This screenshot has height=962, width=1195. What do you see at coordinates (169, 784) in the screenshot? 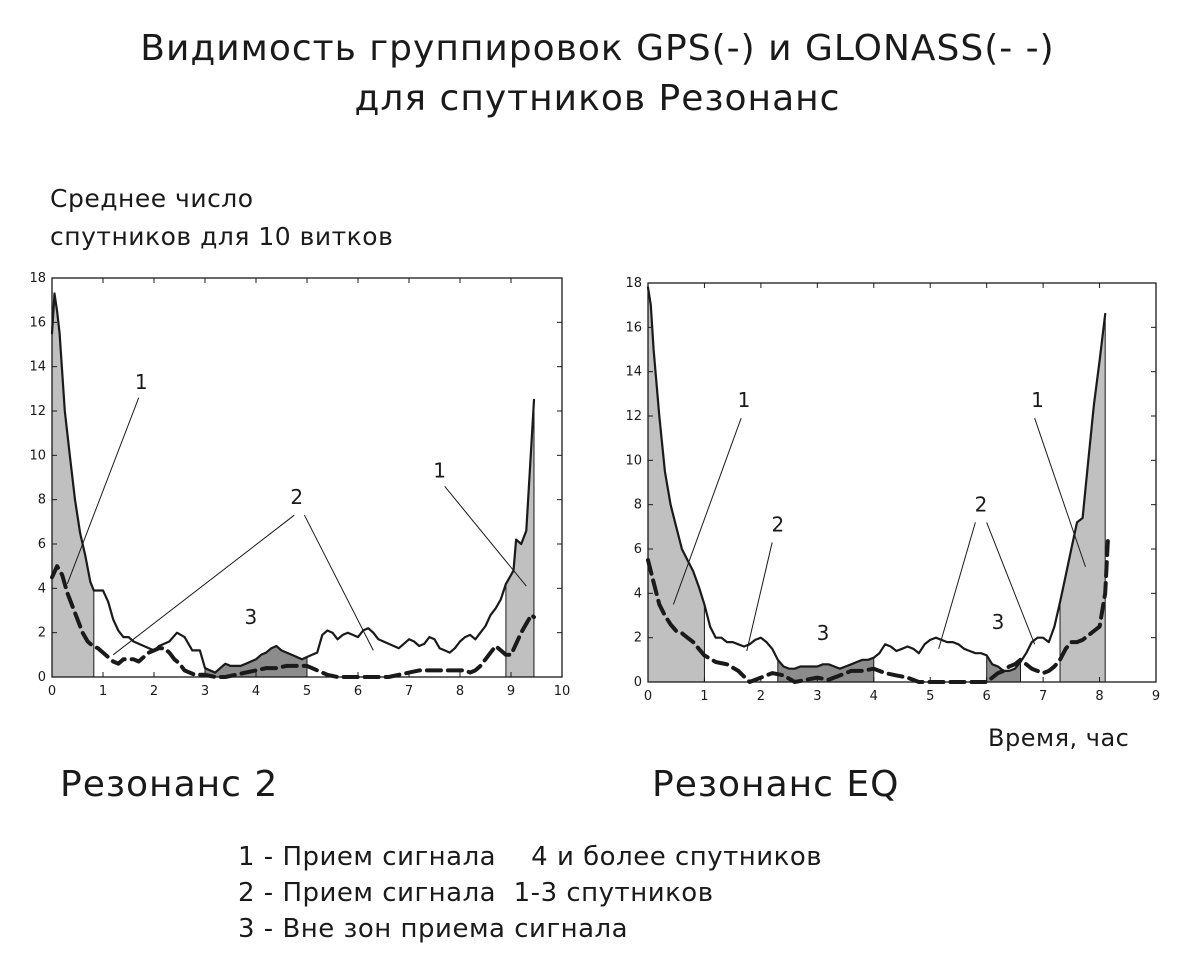
I see `chart-subtitle-resonans-2: Резонанс 2` at bounding box center [169, 784].